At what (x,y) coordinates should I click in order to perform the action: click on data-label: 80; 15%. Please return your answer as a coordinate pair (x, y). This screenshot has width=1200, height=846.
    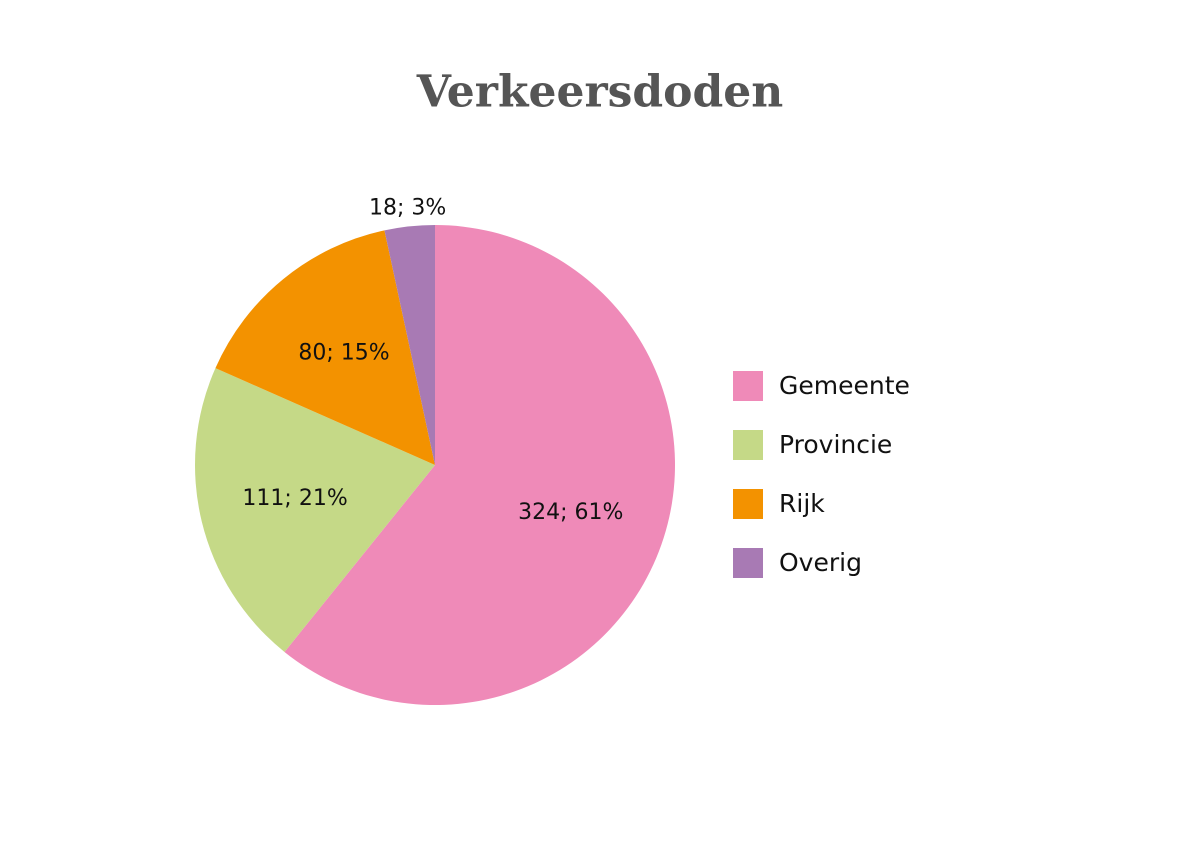
    Looking at the image, I should click on (343, 352).